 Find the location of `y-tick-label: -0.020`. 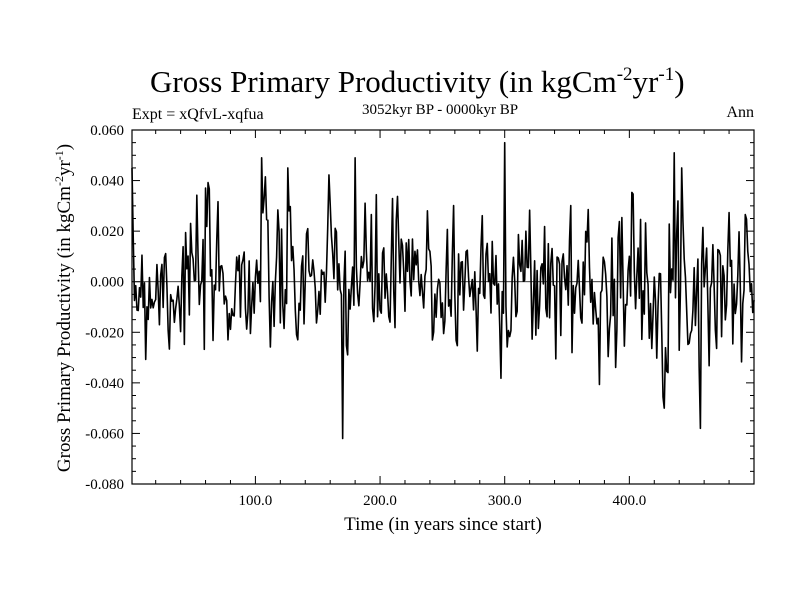

y-tick-label: -0.020 is located at coordinates (104, 333).